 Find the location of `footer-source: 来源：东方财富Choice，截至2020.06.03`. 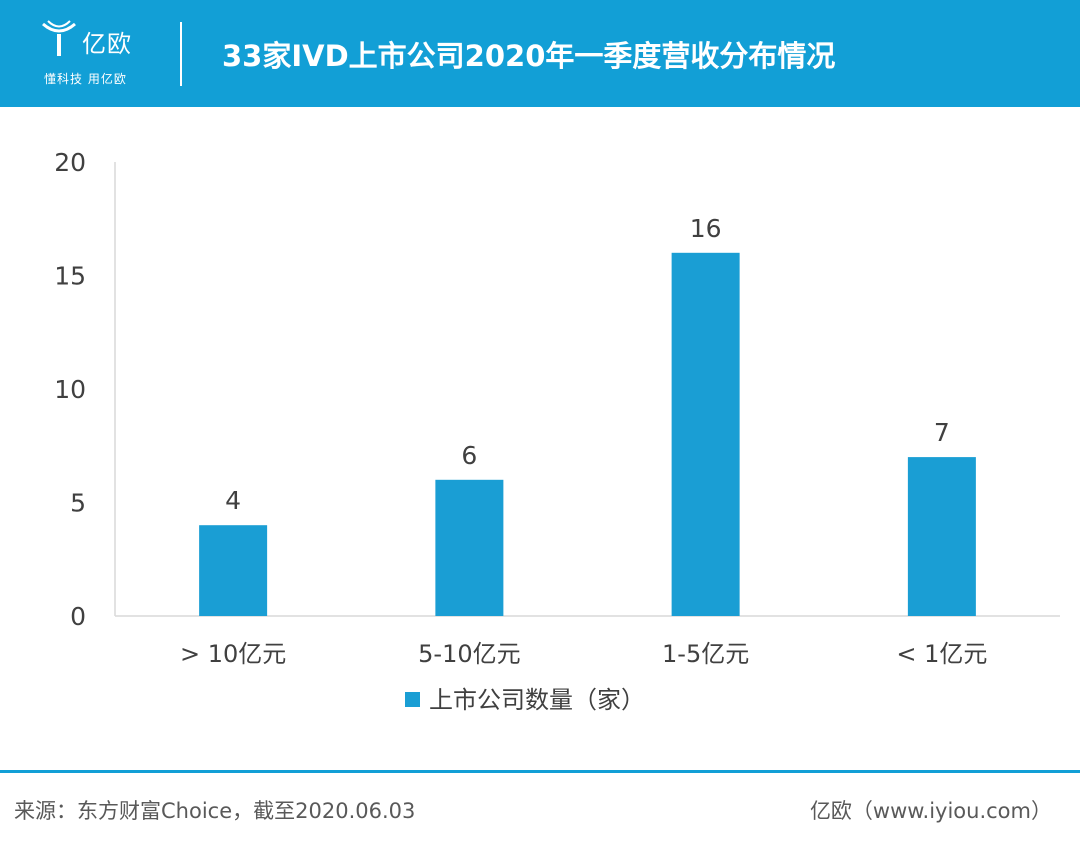

footer-source: 来源：东方财富Choice，截至2020.06.03 is located at coordinates (215, 811).